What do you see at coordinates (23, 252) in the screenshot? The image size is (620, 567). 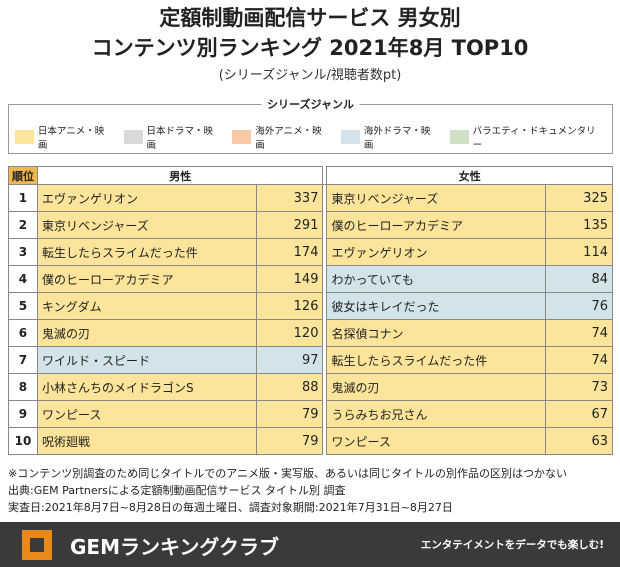 I see `rank-cell: 3` at bounding box center [23, 252].